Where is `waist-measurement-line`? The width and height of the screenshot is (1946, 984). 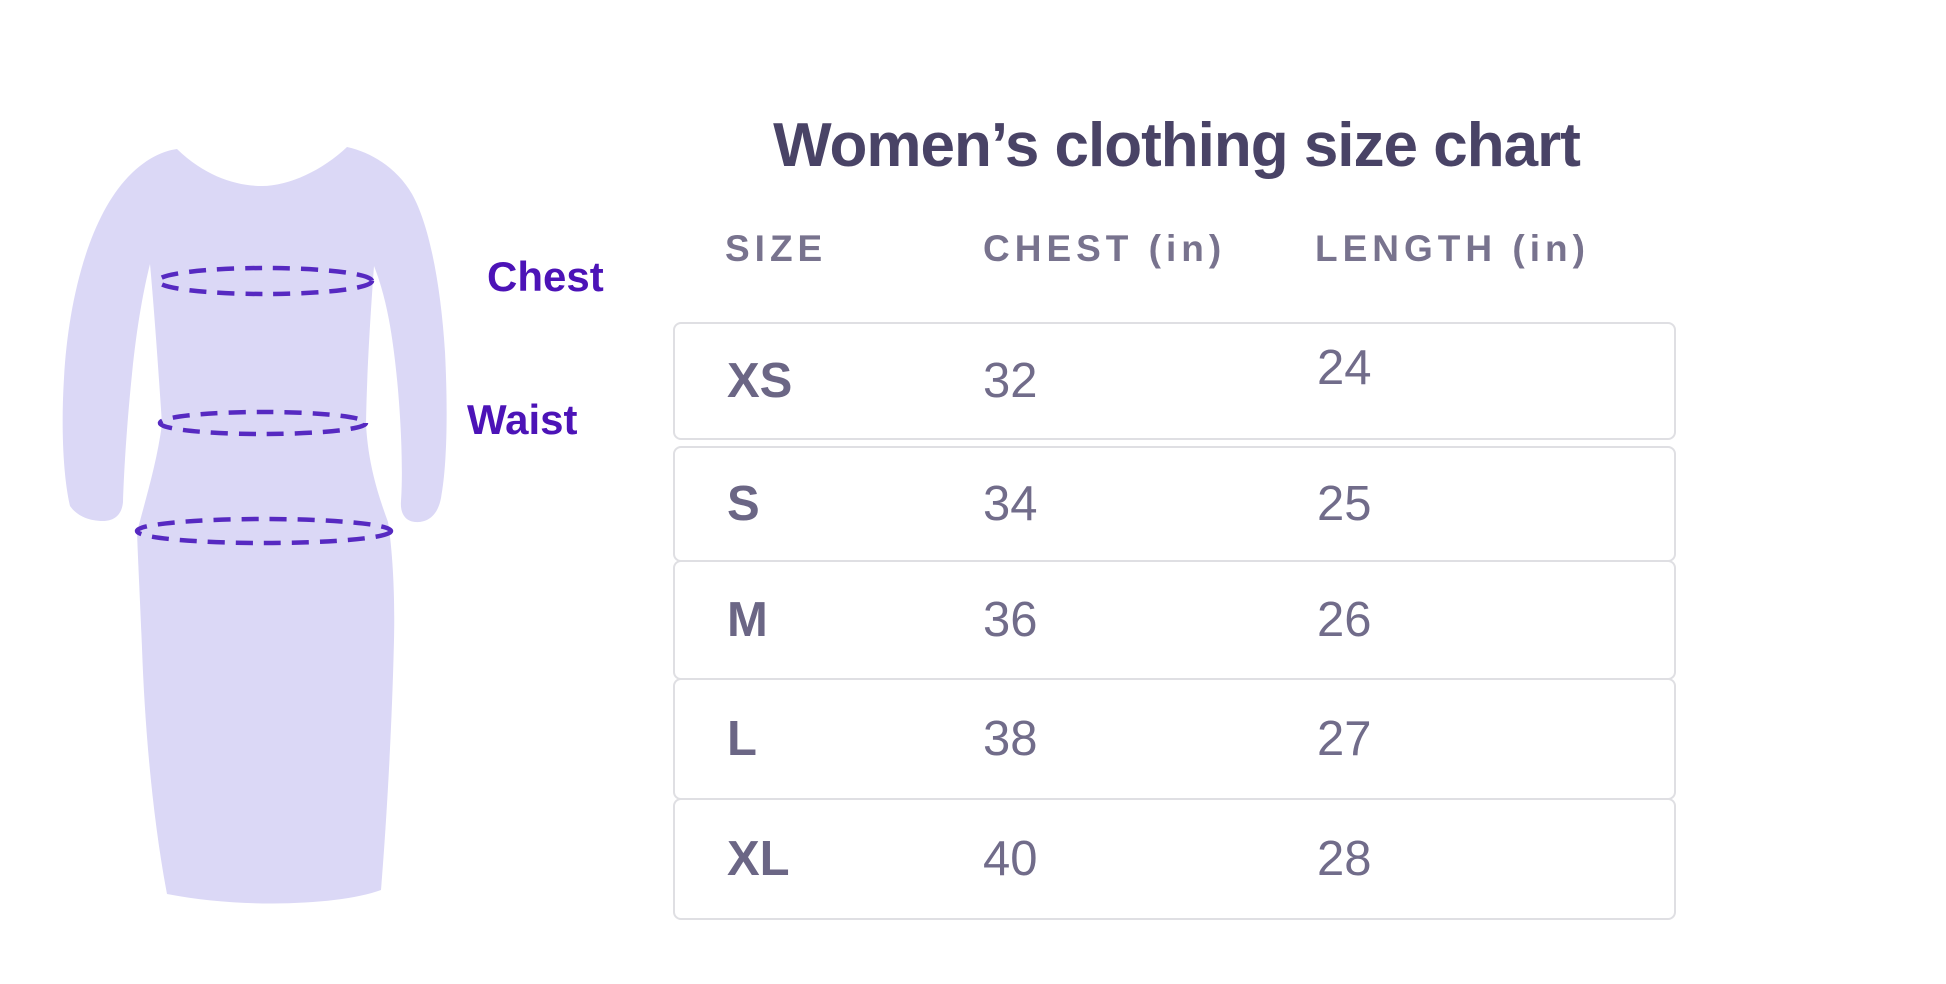 waist-measurement-line is located at coordinates (263, 423).